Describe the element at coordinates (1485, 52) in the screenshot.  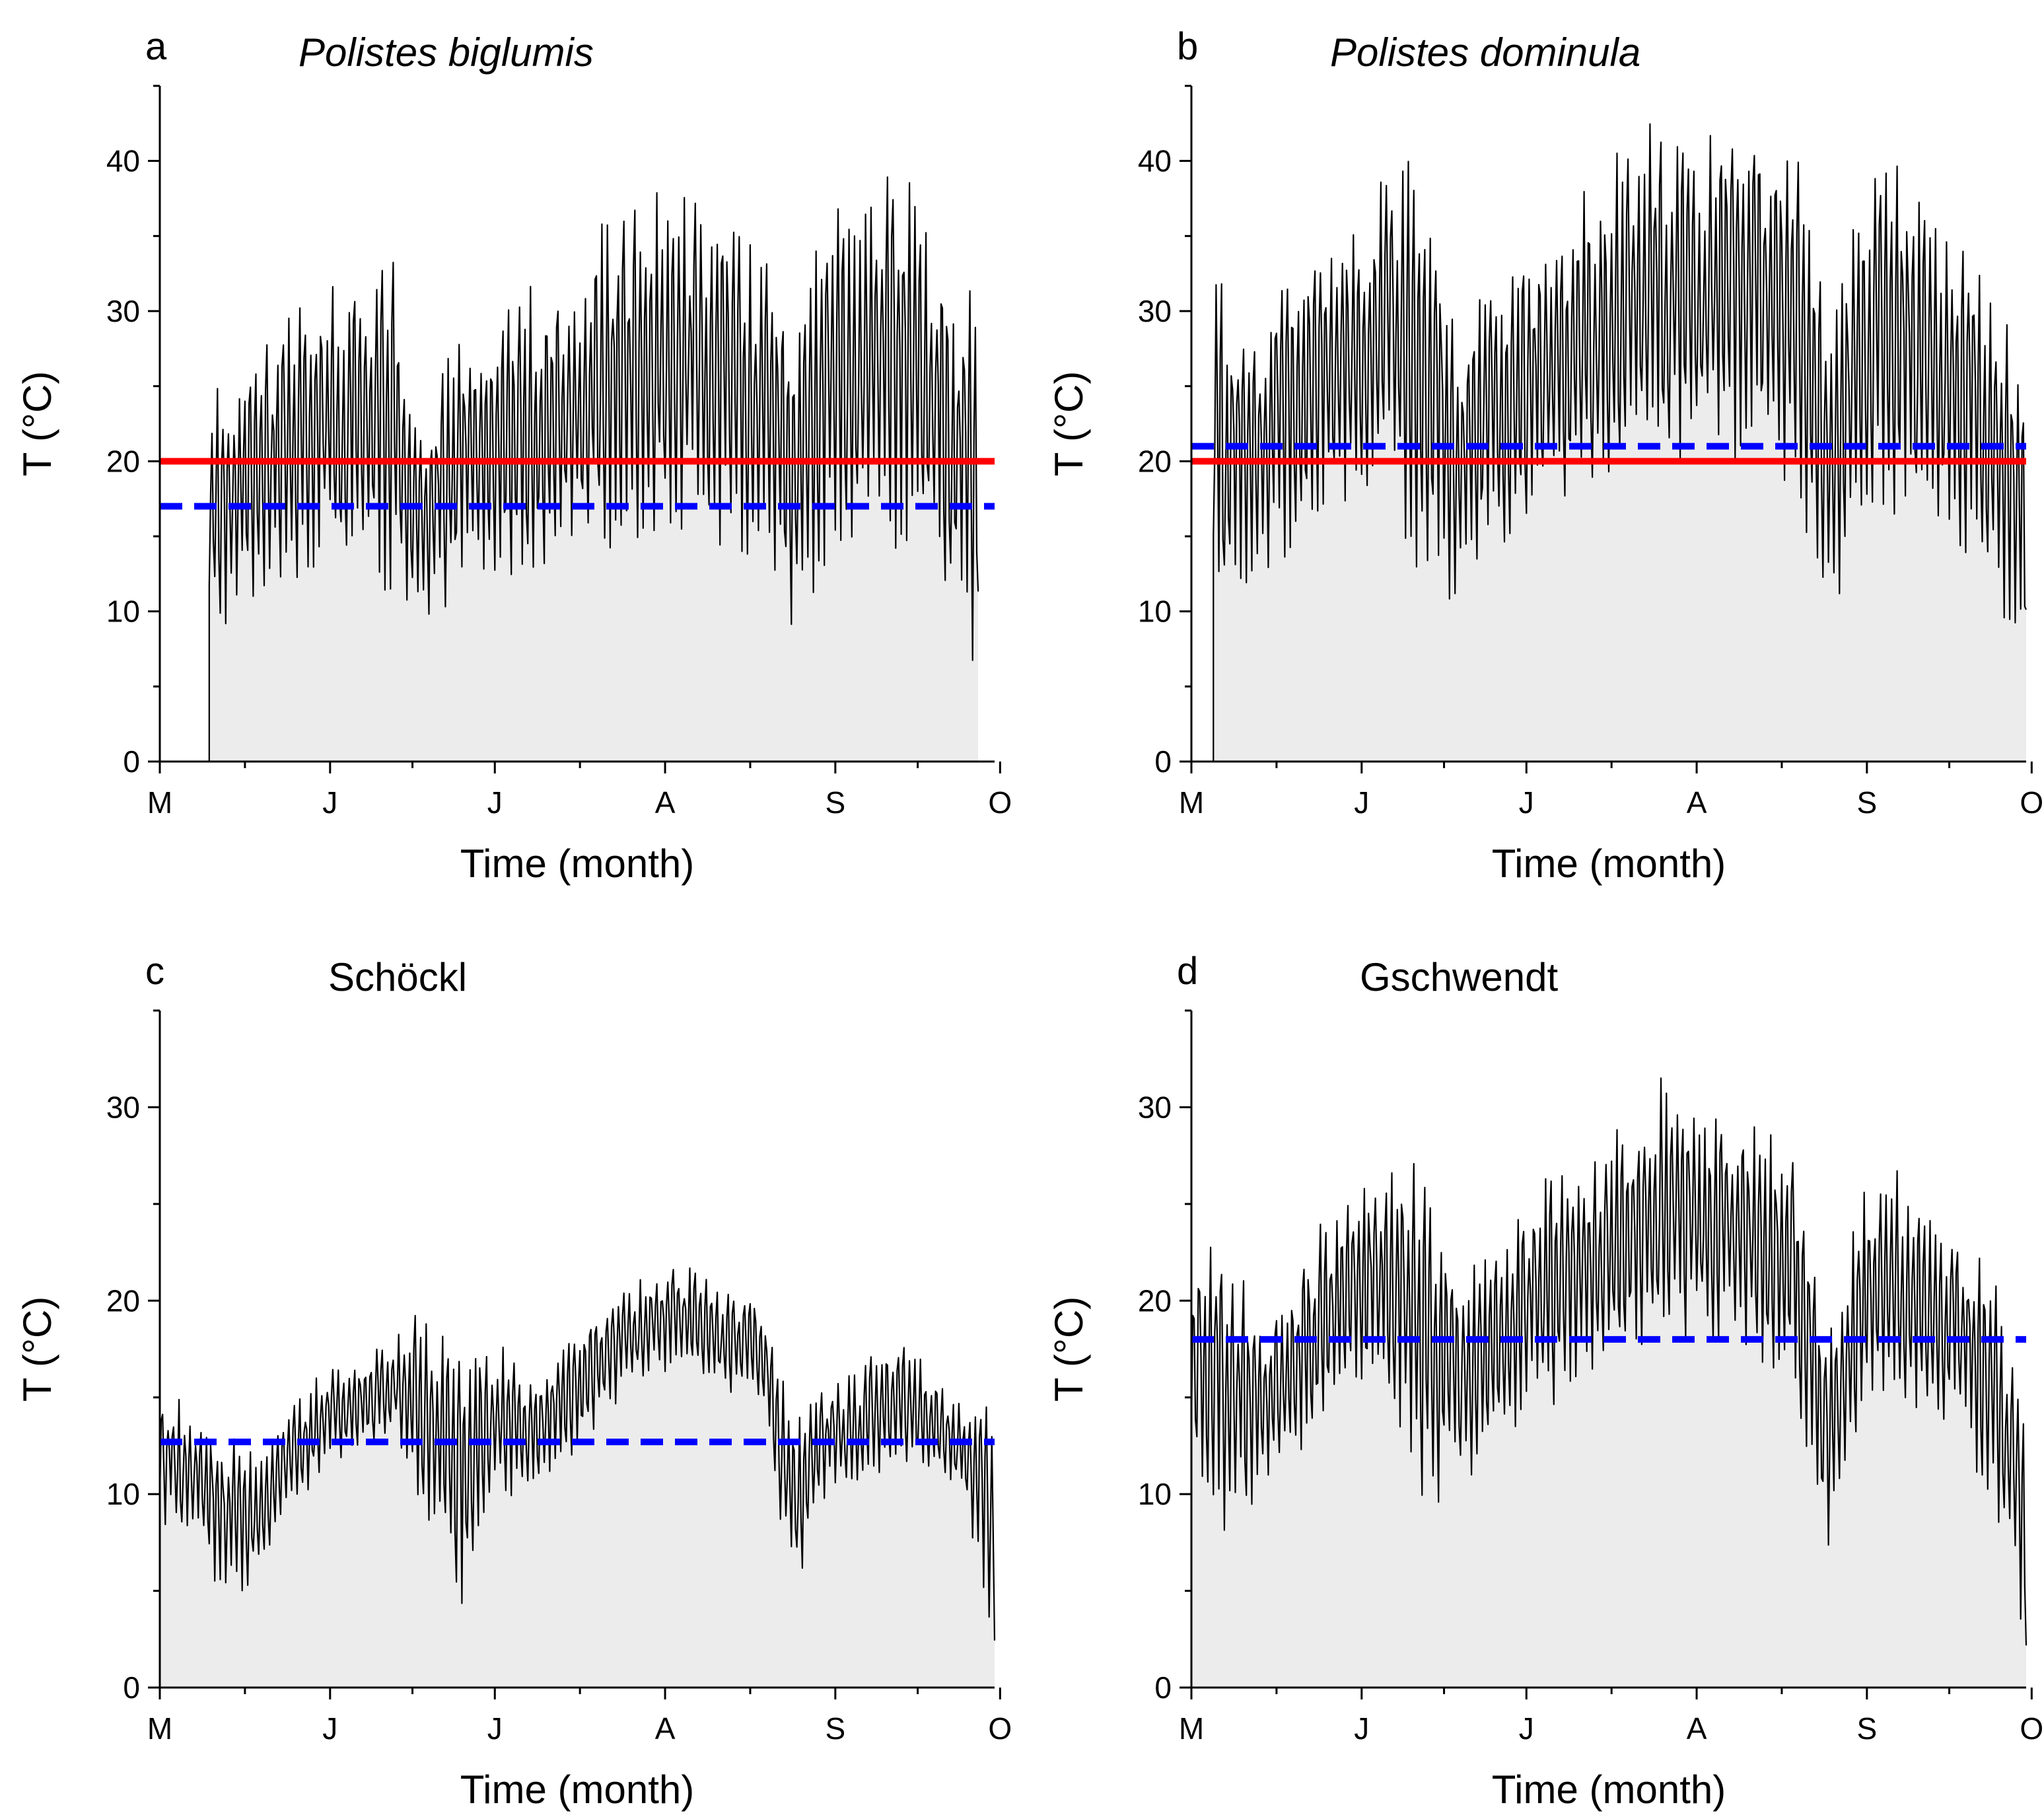
I see `chart-title: Polistes dominula` at that location.